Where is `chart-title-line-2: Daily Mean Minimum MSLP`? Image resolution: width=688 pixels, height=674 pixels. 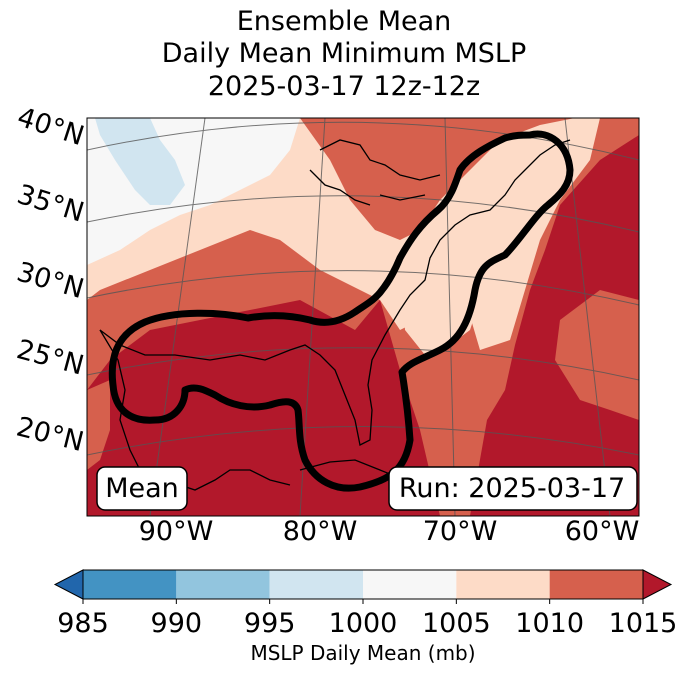 chart-title-line-2: Daily Mean Minimum MSLP is located at coordinates (344, 53).